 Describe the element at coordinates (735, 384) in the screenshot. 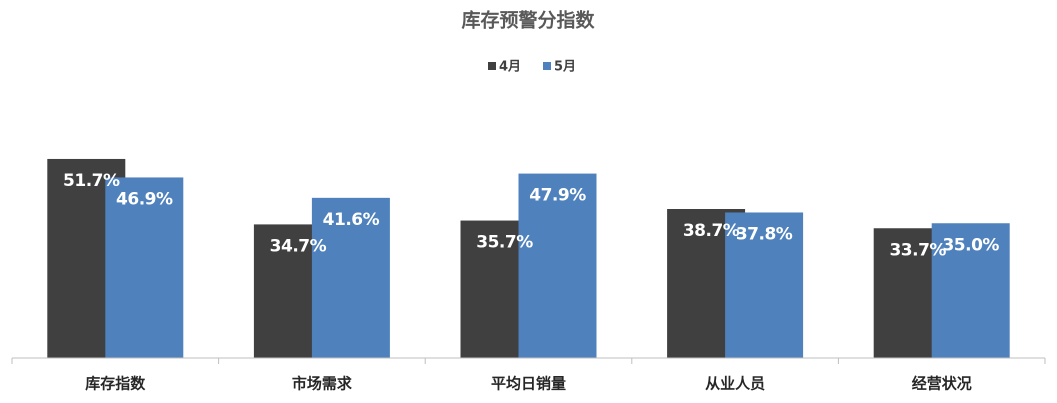

I see `x-tick-label: 从业人员` at that location.